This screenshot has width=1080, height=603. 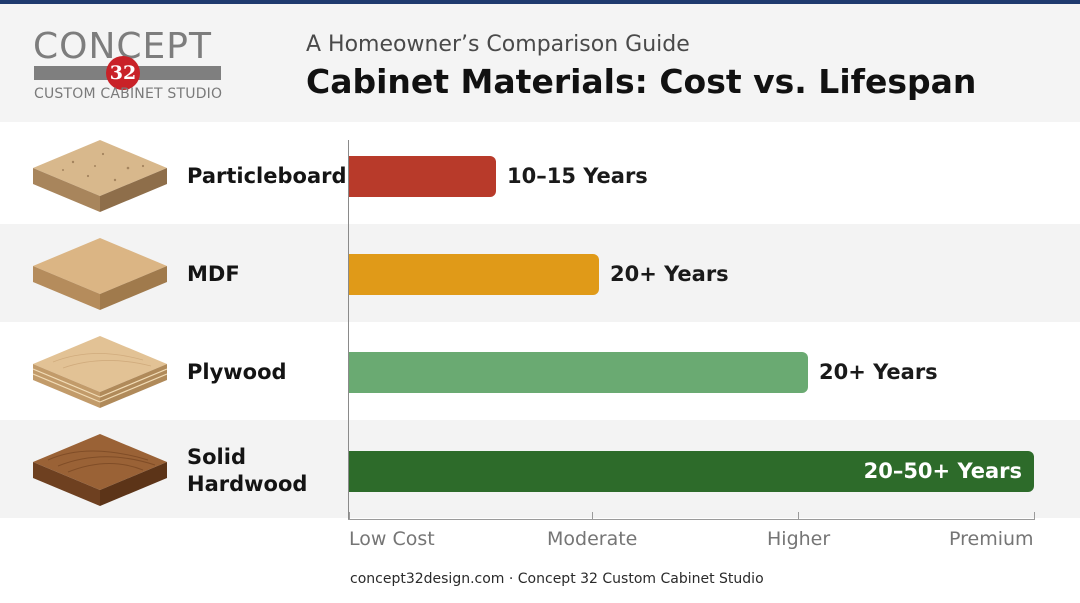 What do you see at coordinates (128, 94) in the screenshot?
I see `logo-tagline: CUSTOM CABINET STUDIO` at bounding box center [128, 94].